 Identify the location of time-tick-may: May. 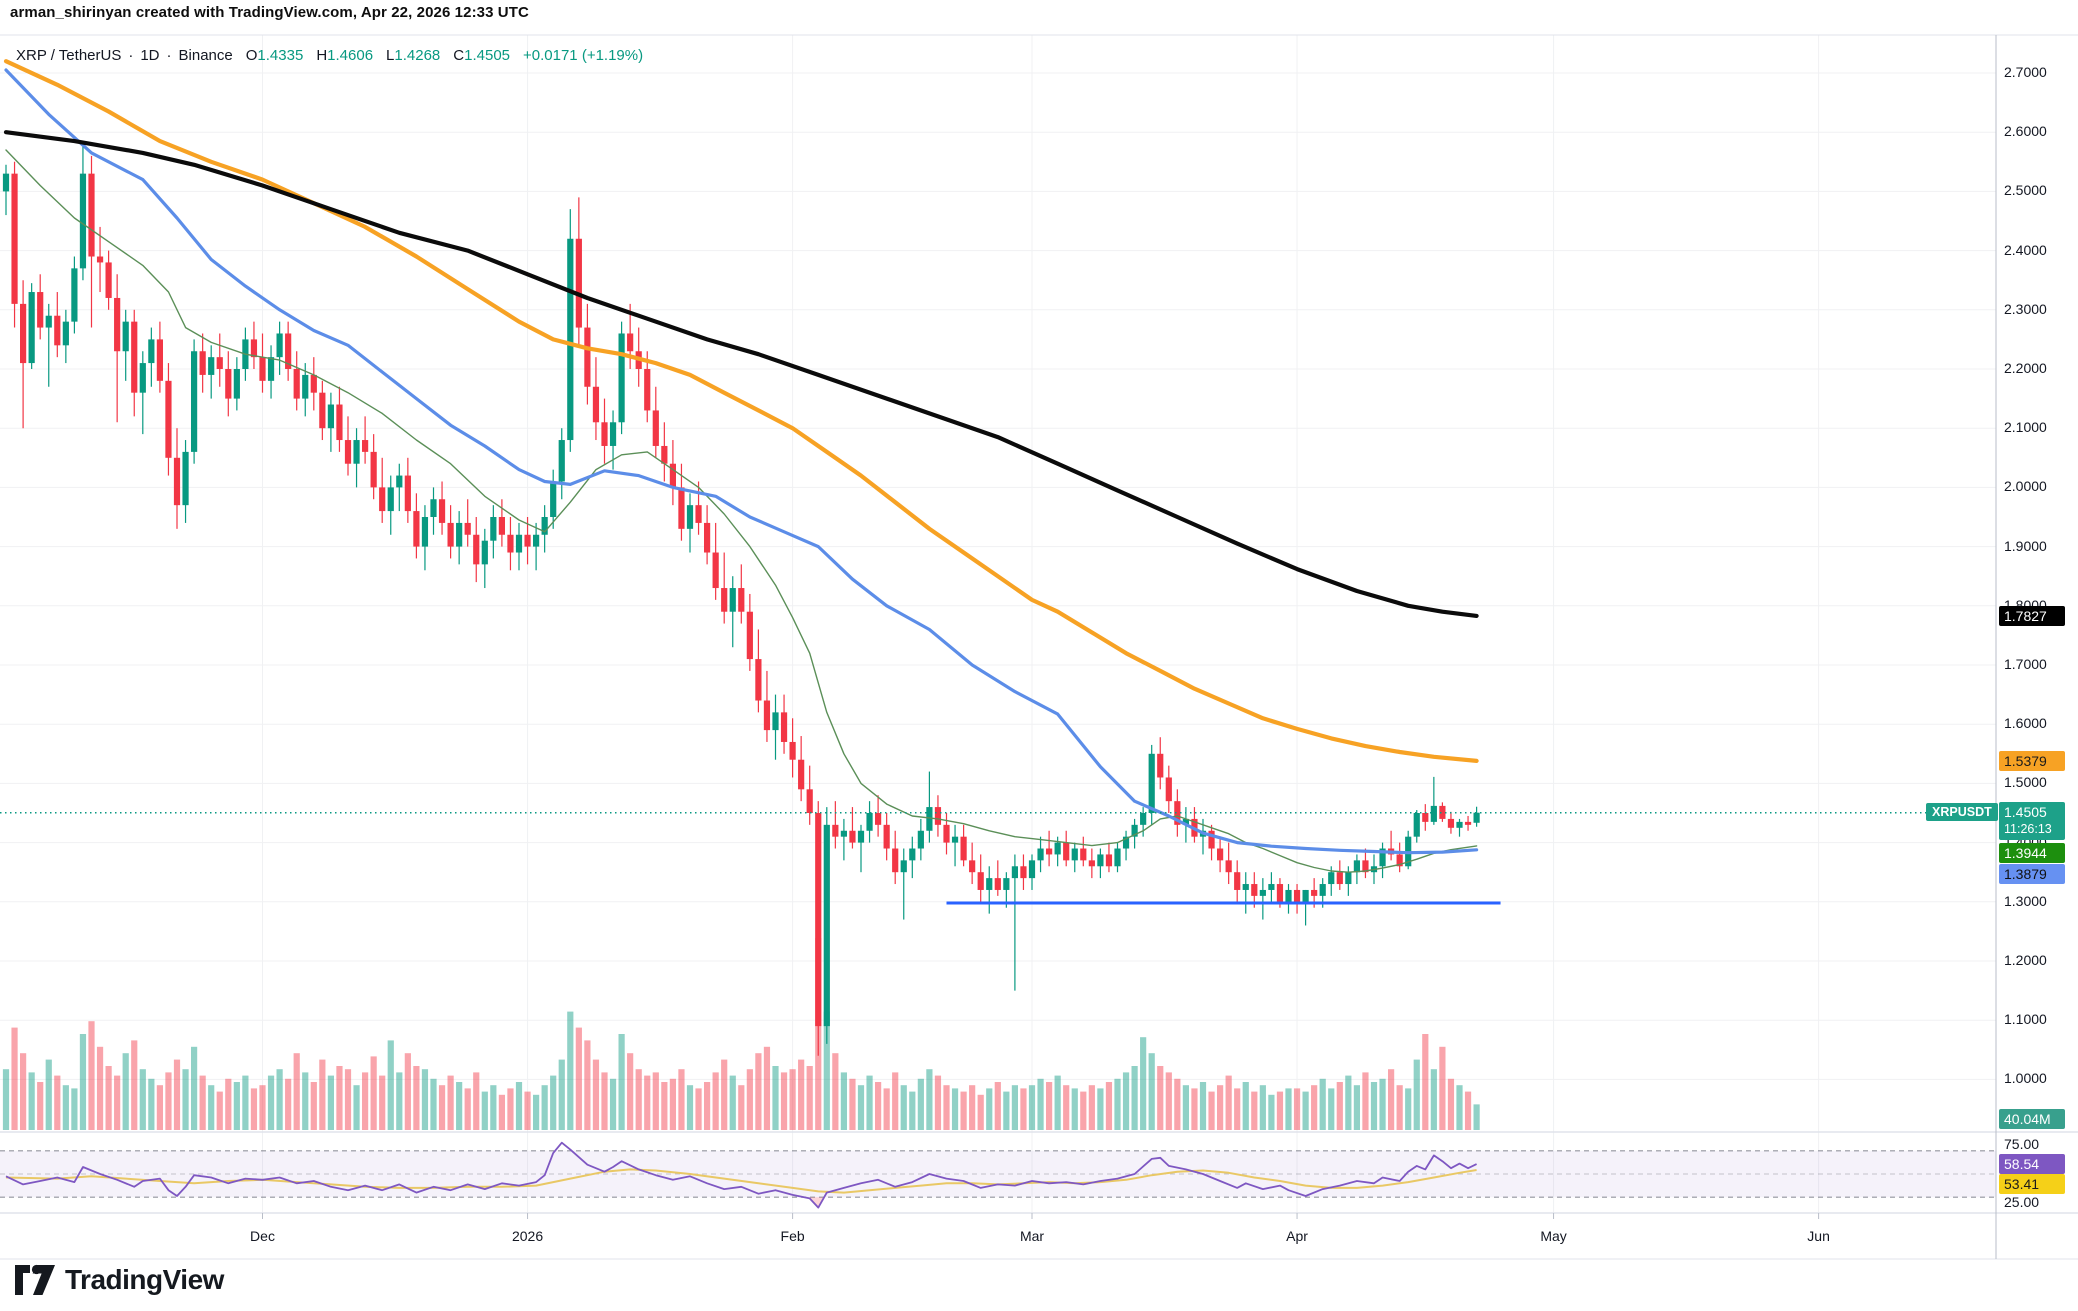
(1553, 1236).